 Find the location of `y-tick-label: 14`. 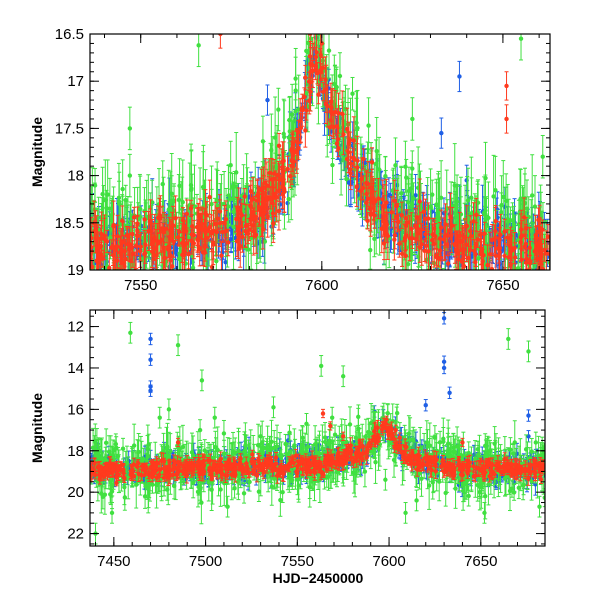

y-tick-label: 14 is located at coordinates (75, 368).